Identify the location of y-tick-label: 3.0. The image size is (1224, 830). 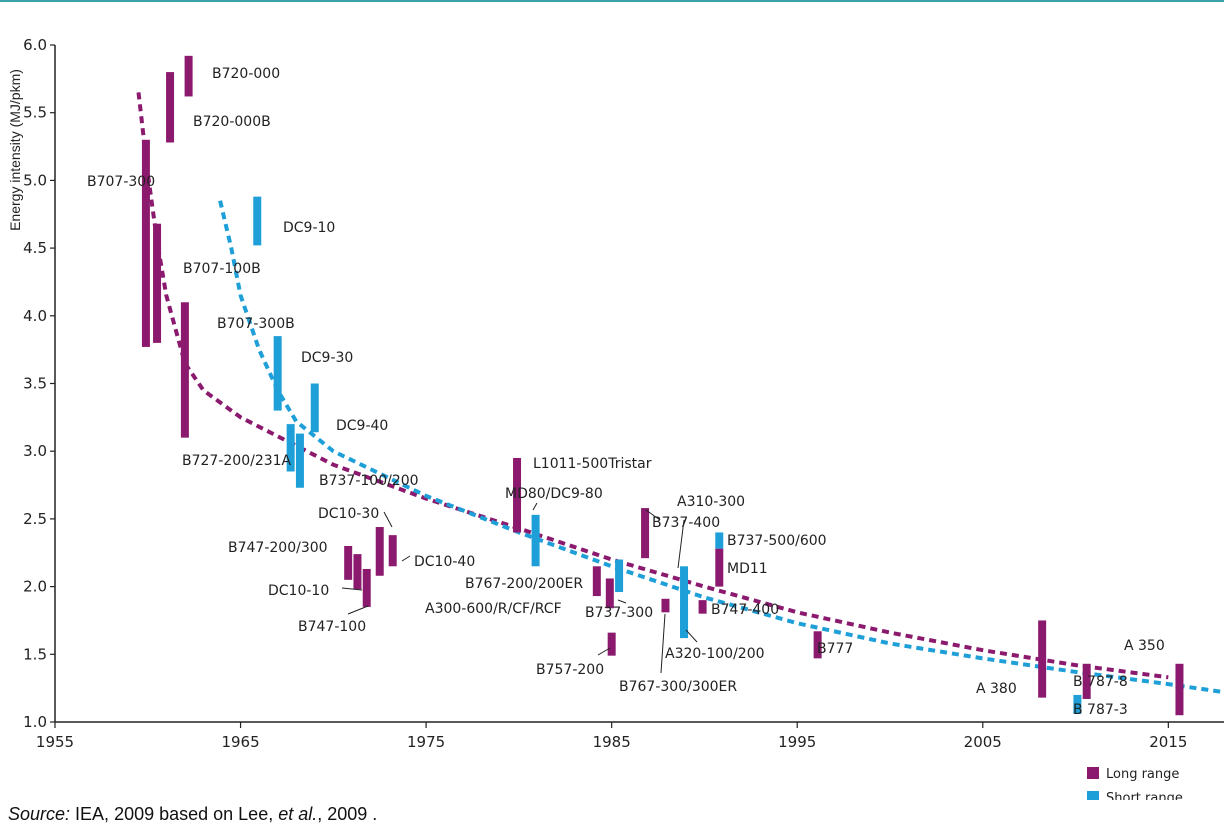
(35, 451).